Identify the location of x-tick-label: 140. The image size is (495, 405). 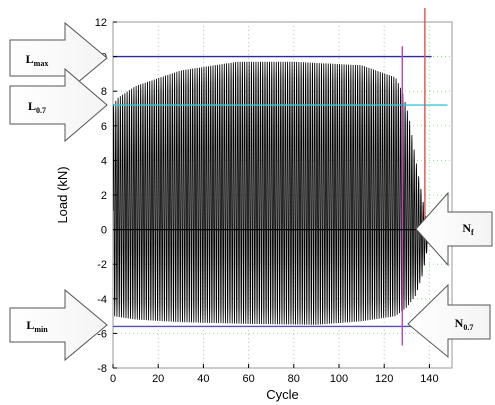
(429, 379).